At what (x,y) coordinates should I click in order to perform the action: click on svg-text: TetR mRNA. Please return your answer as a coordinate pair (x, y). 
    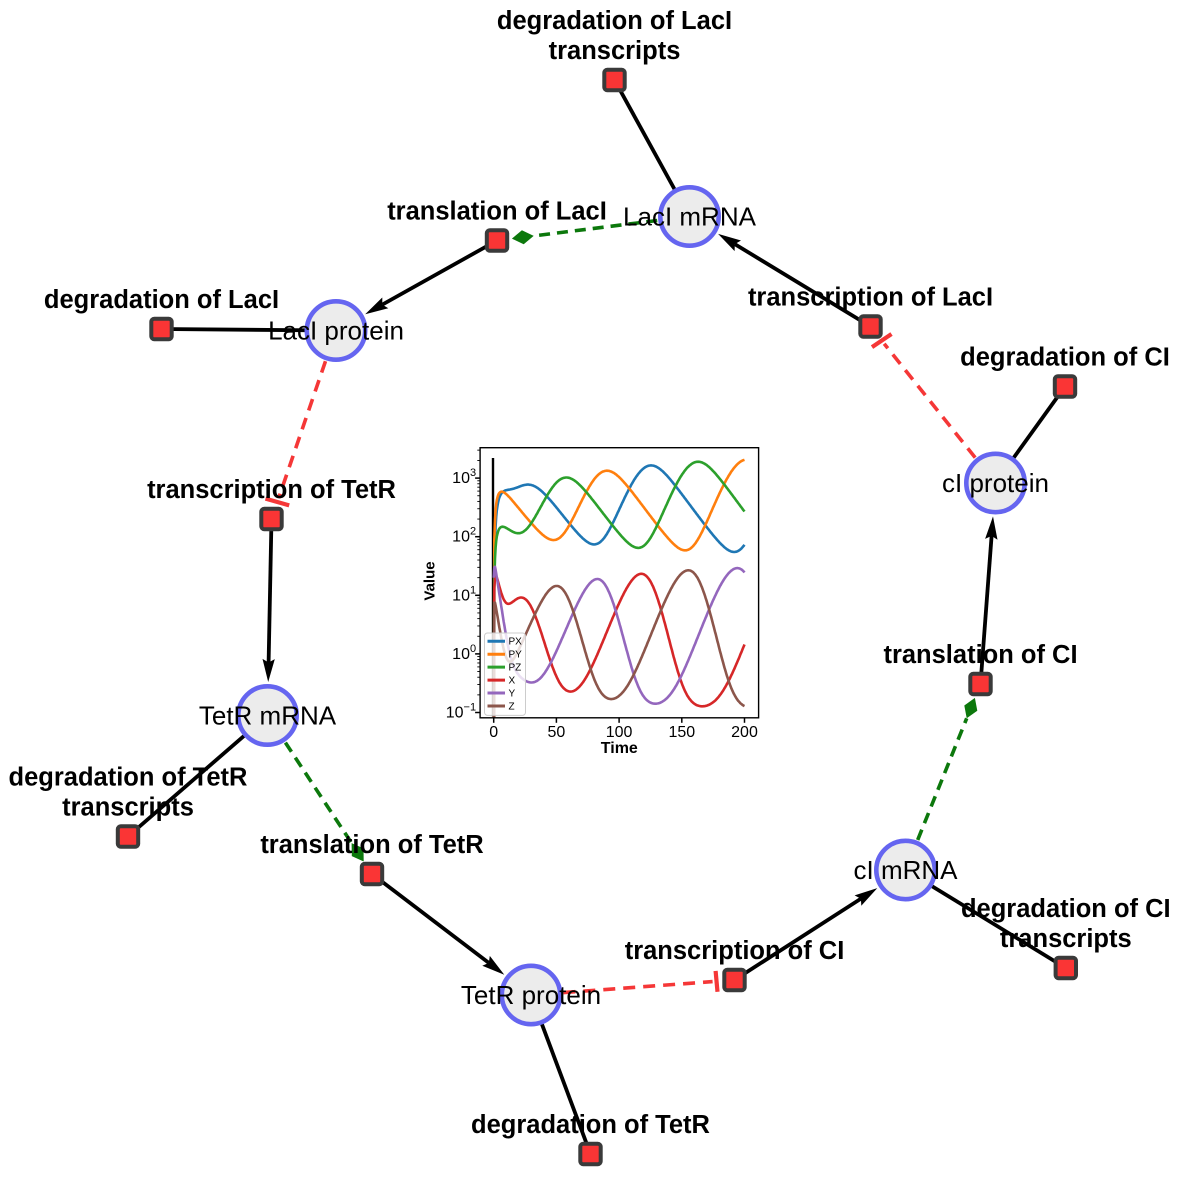
    Looking at the image, I should click on (268, 716).